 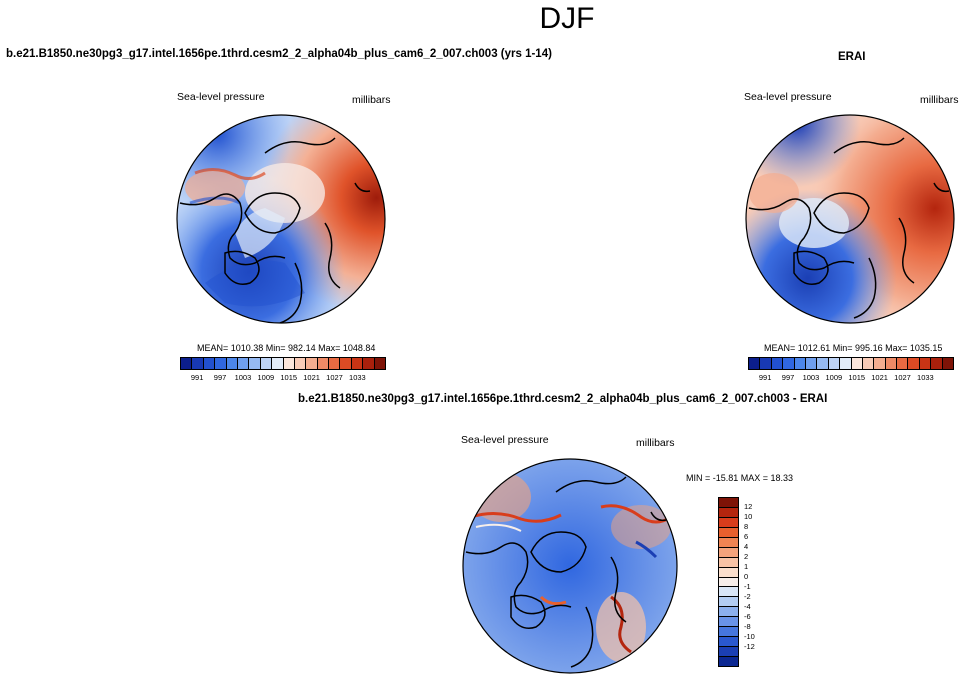 I want to click on obs-colorbar-ticks: 991 997 1003 1009 1015 1021 1027 1033, so click(x=851, y=378).